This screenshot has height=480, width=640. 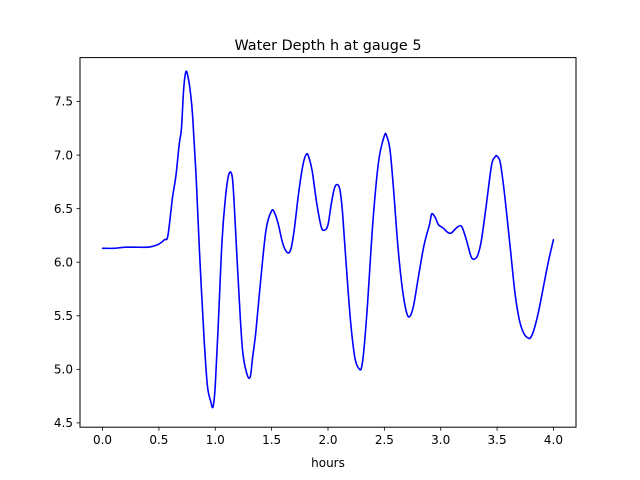 What do you see at coordinates (327, 46) in the screenshot?
I see `chart-title: Water Depth h at gauge 5` at bounding box center [327, 46].